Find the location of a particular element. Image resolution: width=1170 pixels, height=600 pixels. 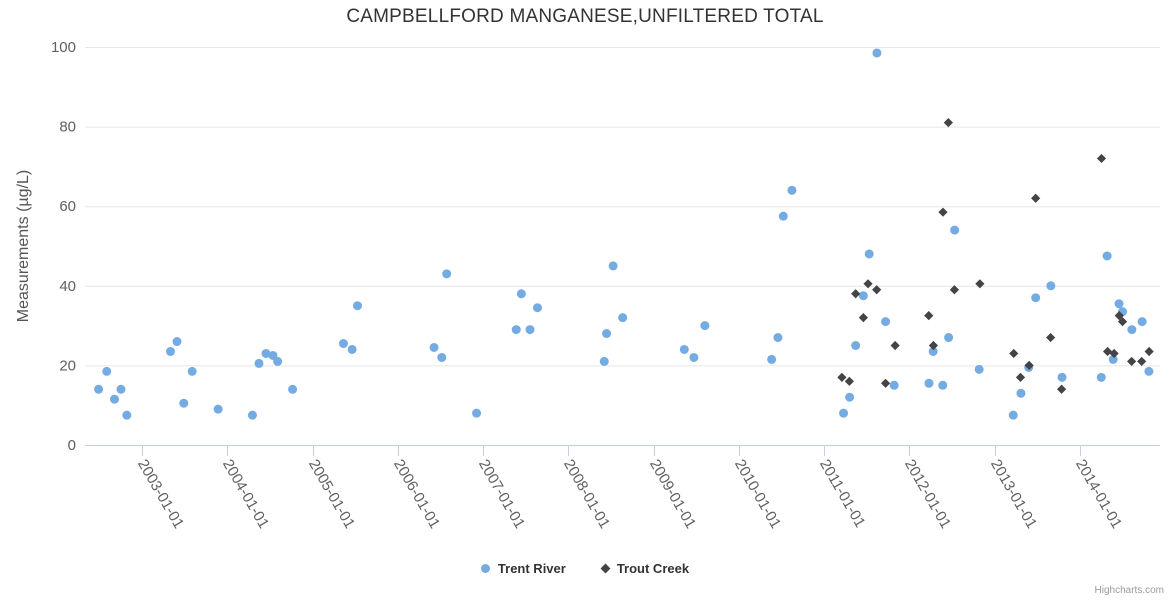

x-tick-label: 2005-01-01 is located at coordinates (331, 494).